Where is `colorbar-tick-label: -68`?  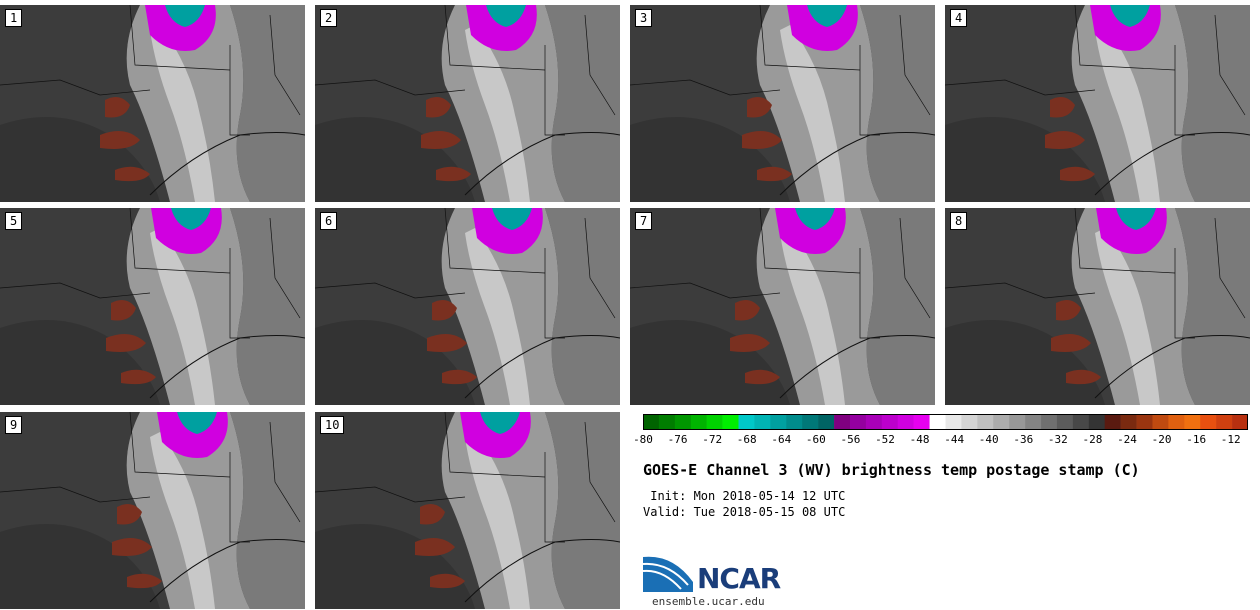 colorbar-tick-label: -68 is located at coordinates (746, 439).